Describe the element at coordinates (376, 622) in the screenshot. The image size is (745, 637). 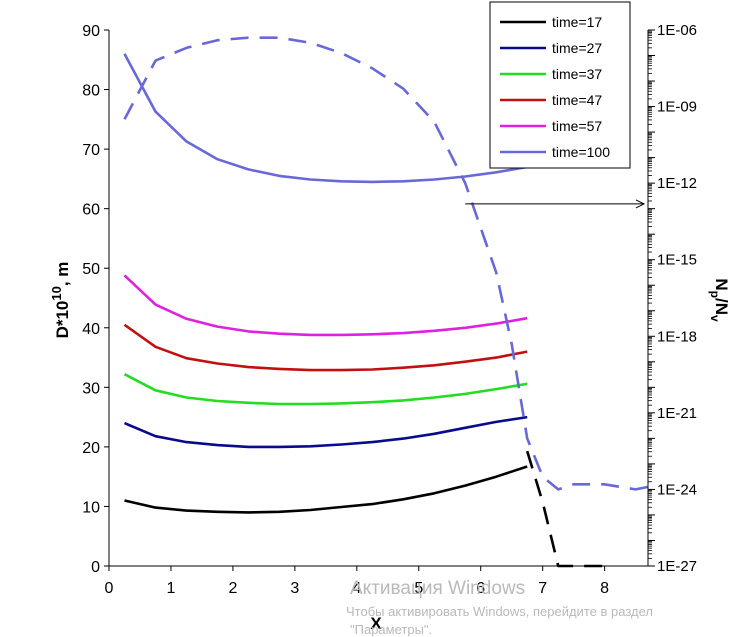
I see `x-axis-label: X` at that location.